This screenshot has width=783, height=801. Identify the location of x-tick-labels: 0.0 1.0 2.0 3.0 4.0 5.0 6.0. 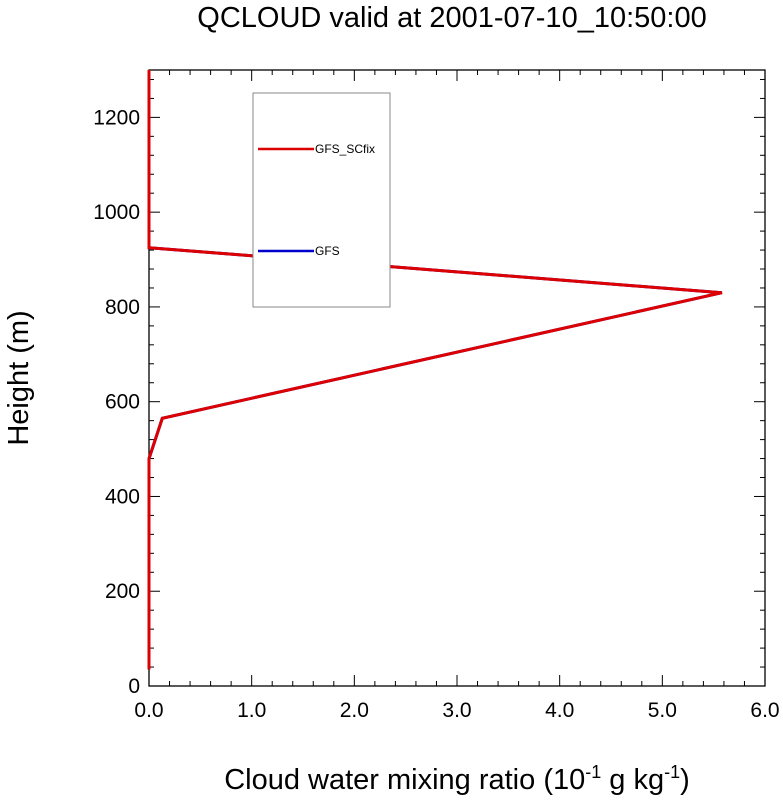
(456, 710).